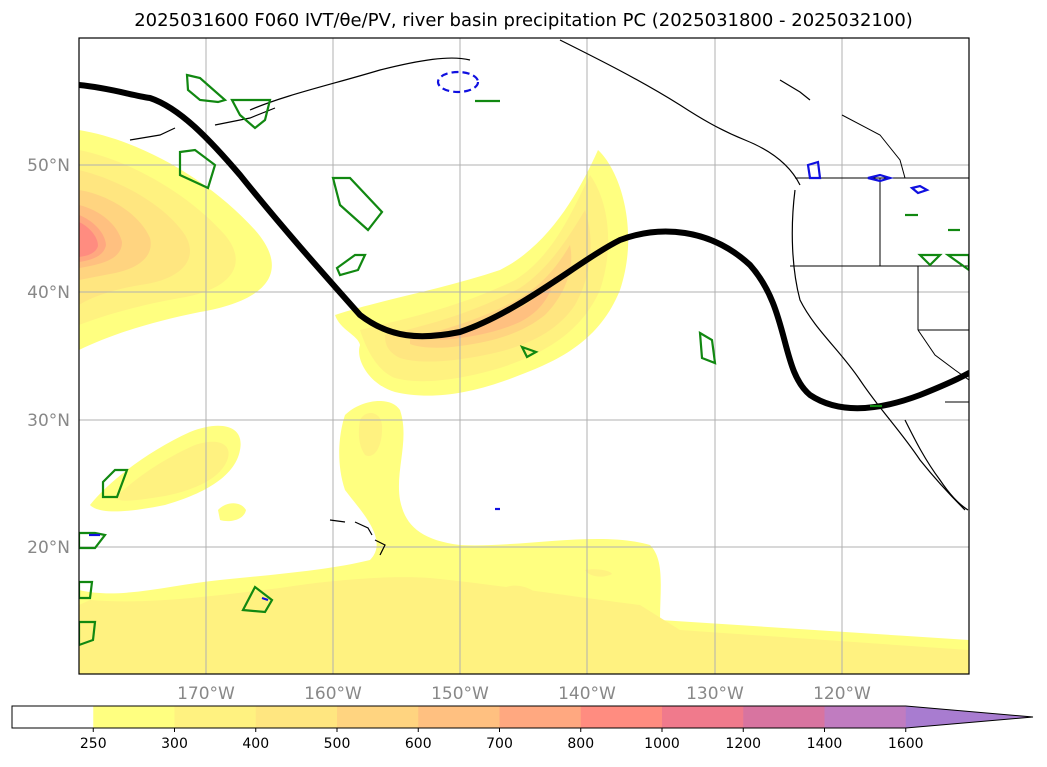  Describe the element at coordinates (662, 744) in the screenshot. I see `colorbar-tick-label: 1000` at that location.